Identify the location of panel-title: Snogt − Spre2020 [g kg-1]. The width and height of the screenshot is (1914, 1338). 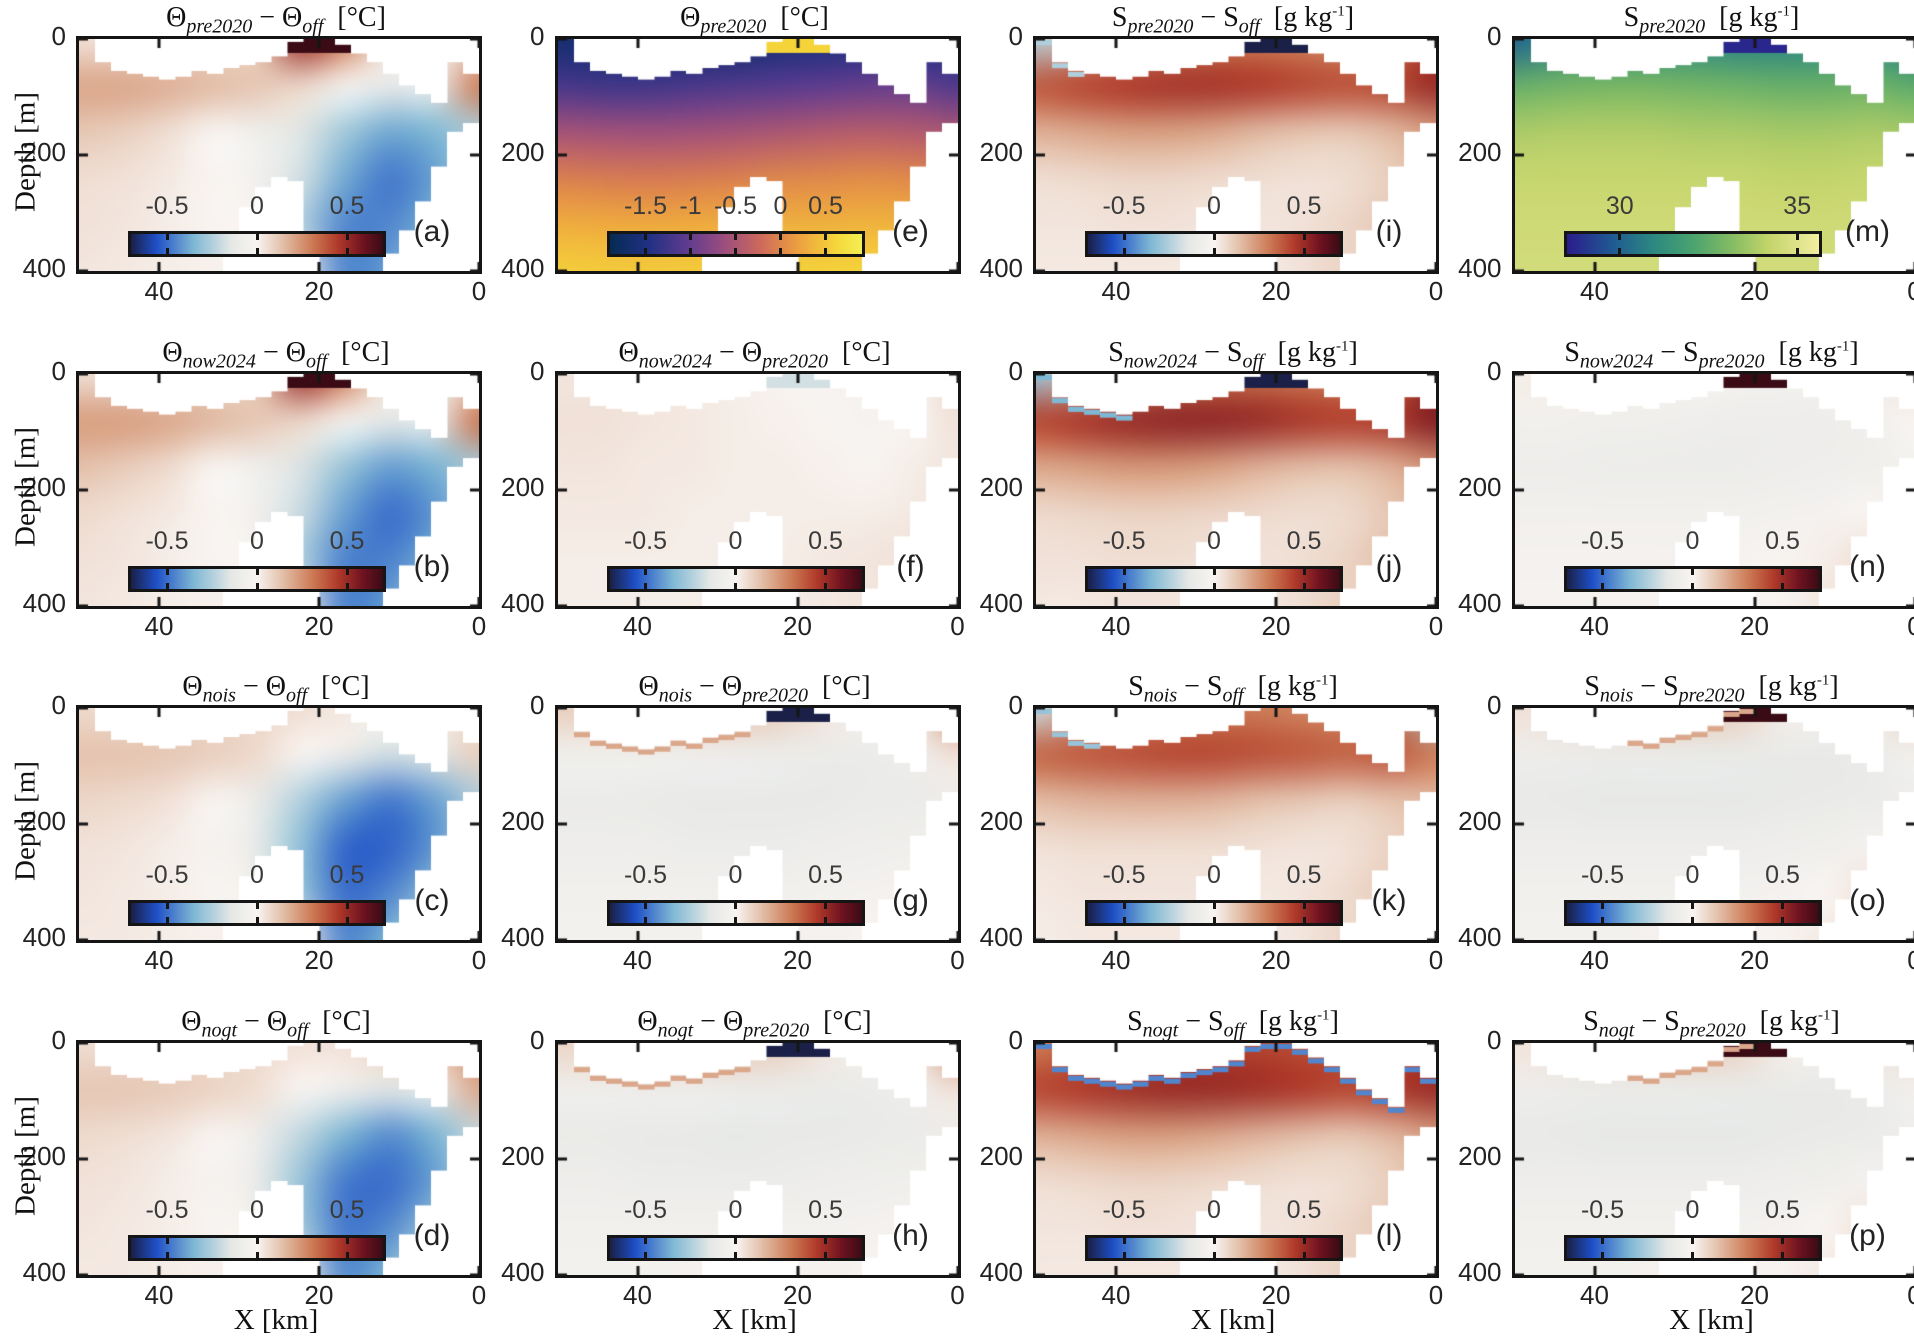
(1712, 1024).